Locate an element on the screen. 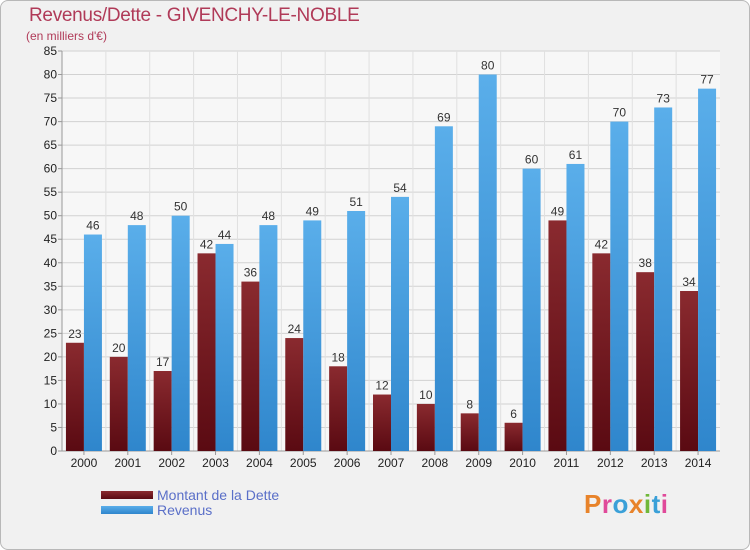 This screenshot has width=750, height=550. logo-letter: P is located at coordinates (593, 504).